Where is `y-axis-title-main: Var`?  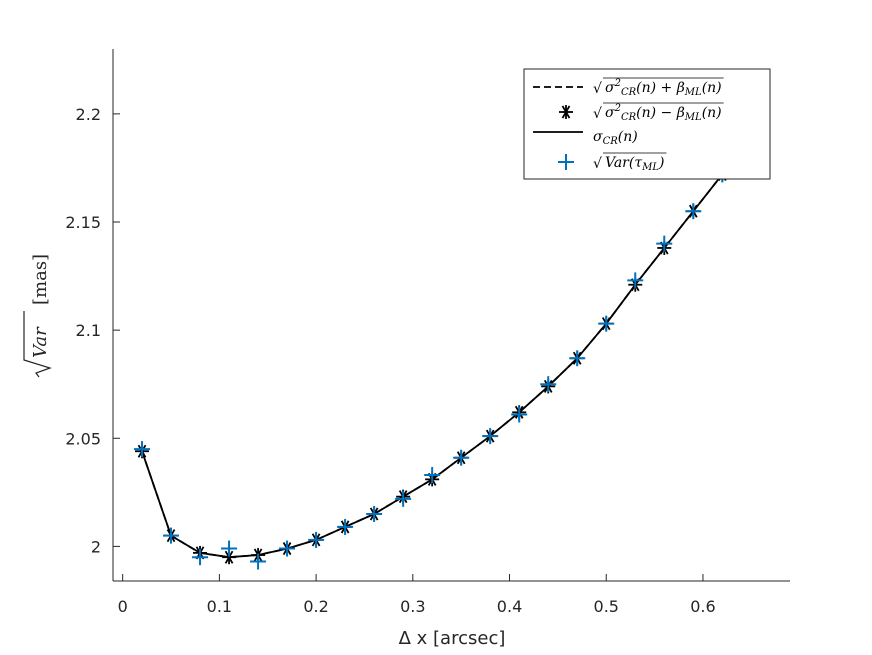
y-axis-title-main: Var is located at coordinates (40, 342).